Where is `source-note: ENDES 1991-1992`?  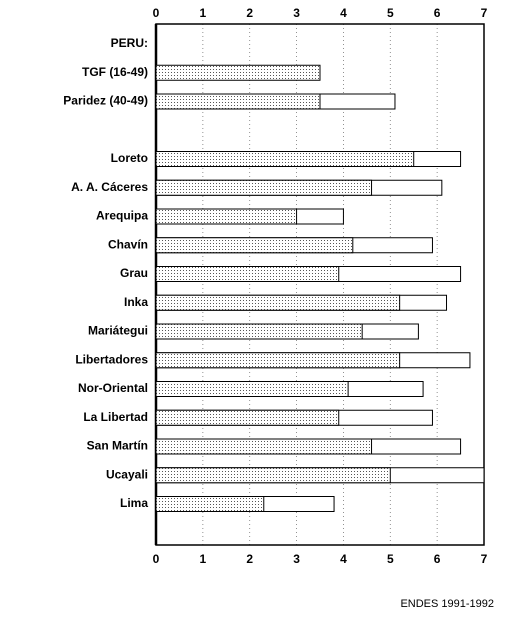 source-note: ENDES 1991-1992 is located at coordinates (447, 604).